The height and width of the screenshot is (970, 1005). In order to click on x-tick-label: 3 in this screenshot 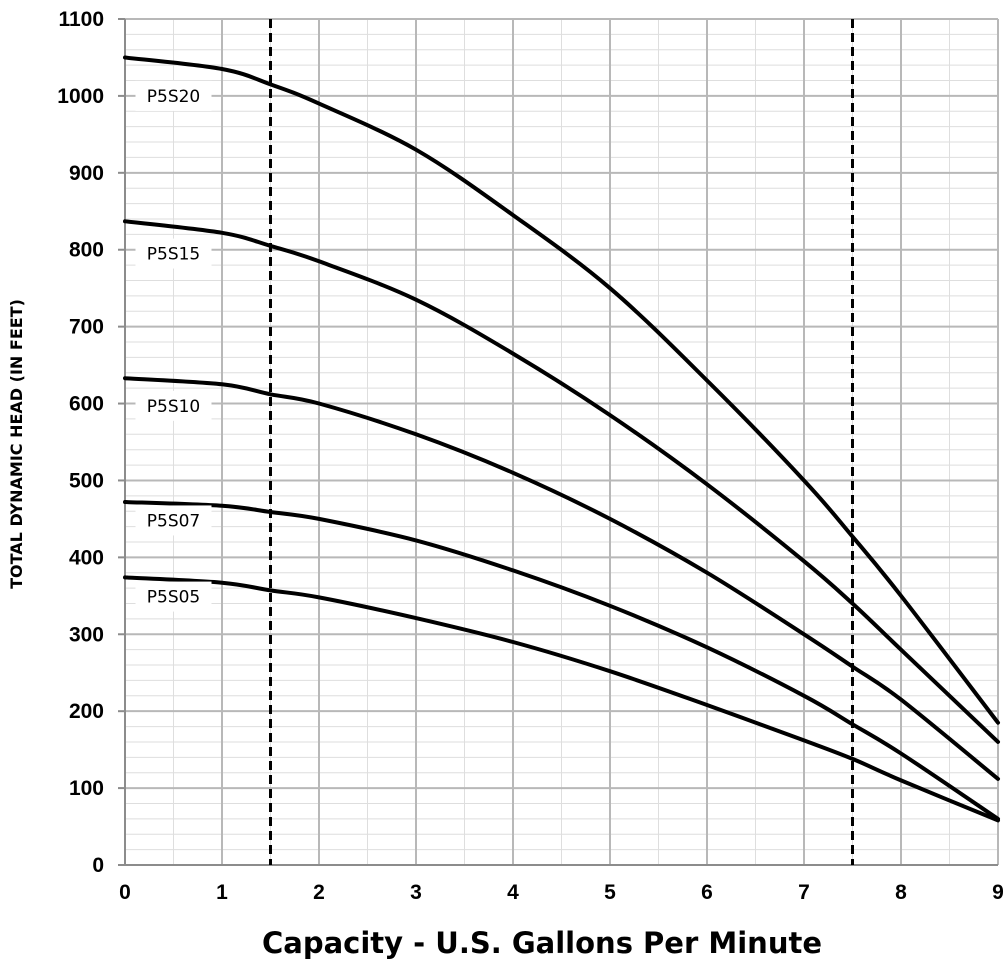, I will do `click(416, 892)`.